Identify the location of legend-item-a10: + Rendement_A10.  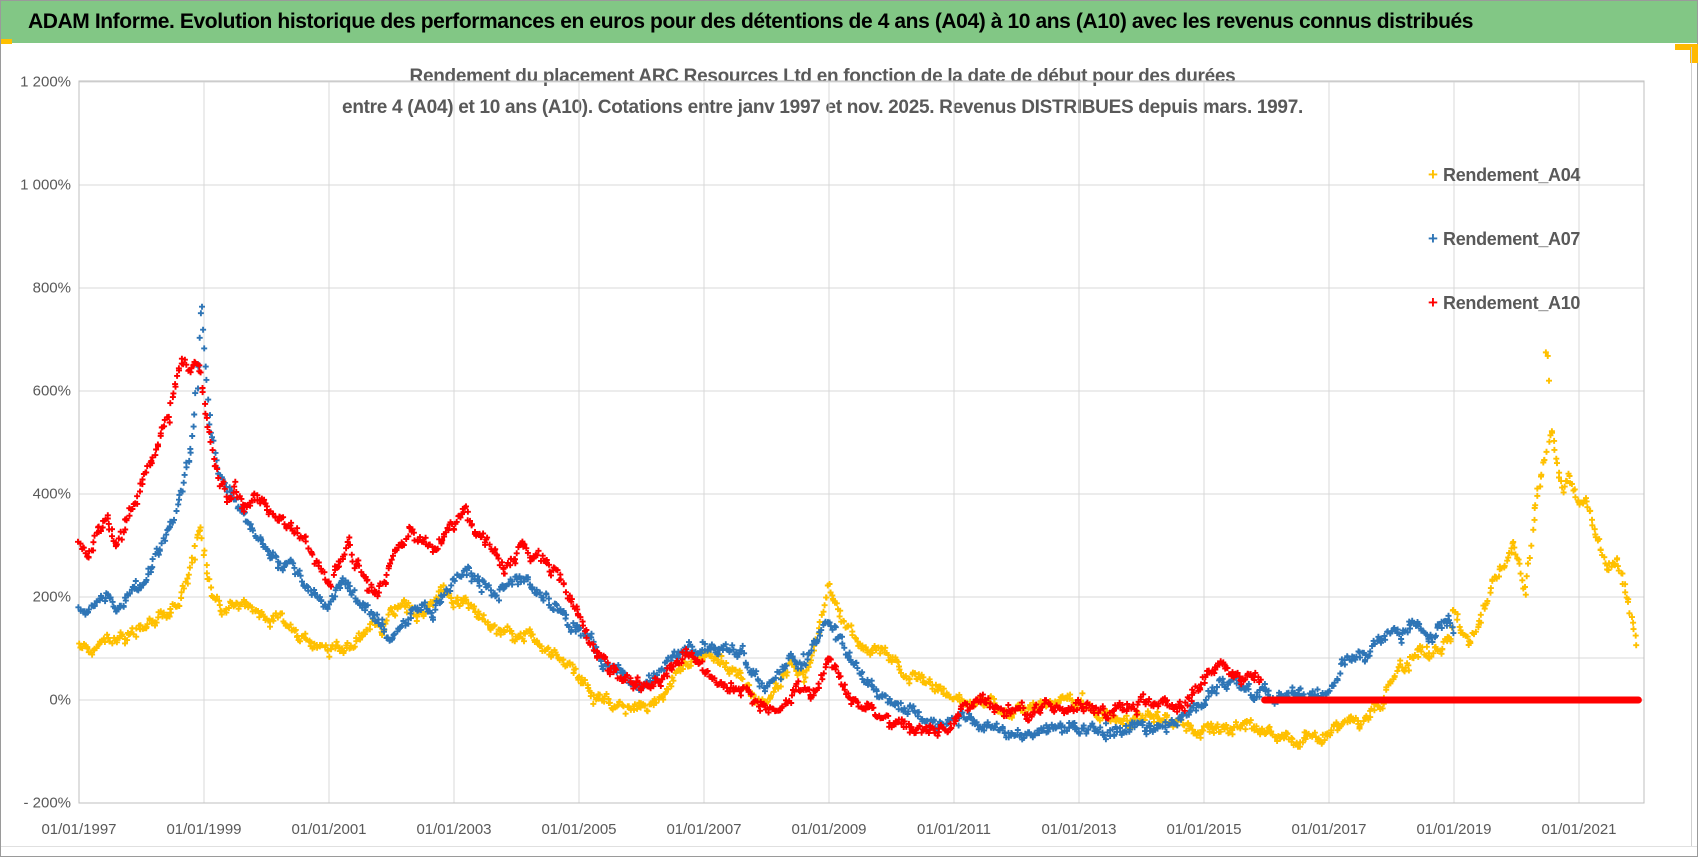
(1523, 303).